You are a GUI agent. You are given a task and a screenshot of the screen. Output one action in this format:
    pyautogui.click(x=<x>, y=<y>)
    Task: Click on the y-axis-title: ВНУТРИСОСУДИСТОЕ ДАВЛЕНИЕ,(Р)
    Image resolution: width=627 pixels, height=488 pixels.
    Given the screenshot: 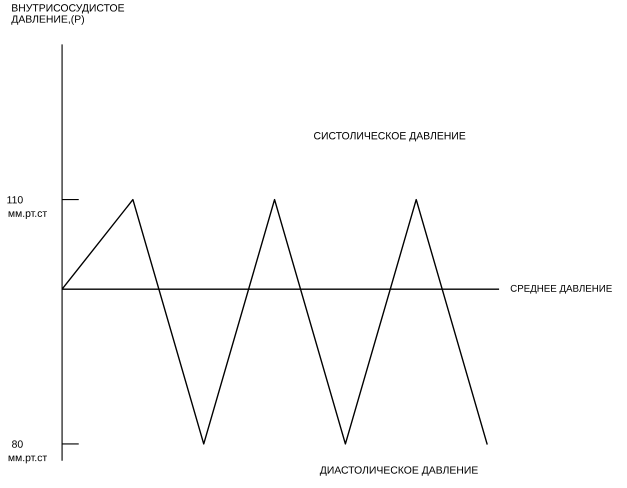 What is the action you would take?
    pyautogui.click(x=67, y=14)
    